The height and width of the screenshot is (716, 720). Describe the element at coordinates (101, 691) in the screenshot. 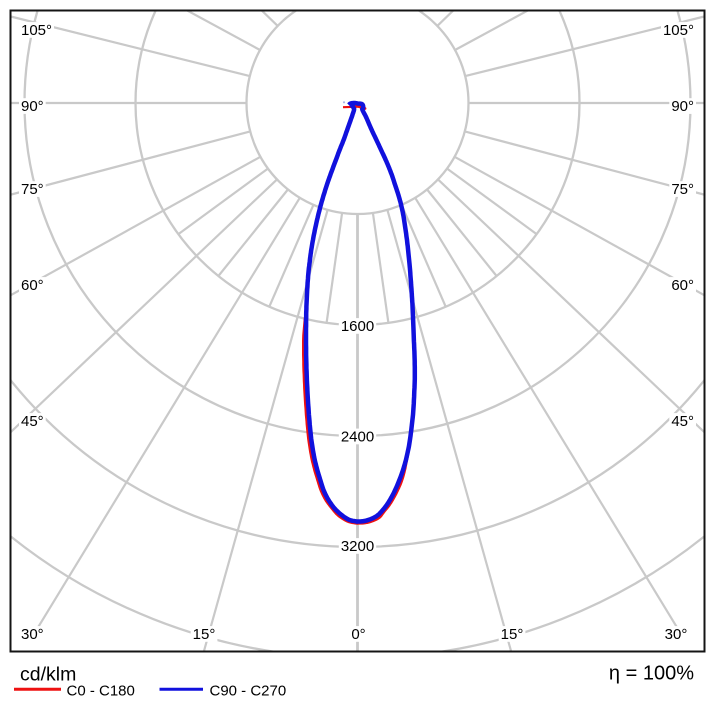

I see `svg-text: C0 - C180` at that location.